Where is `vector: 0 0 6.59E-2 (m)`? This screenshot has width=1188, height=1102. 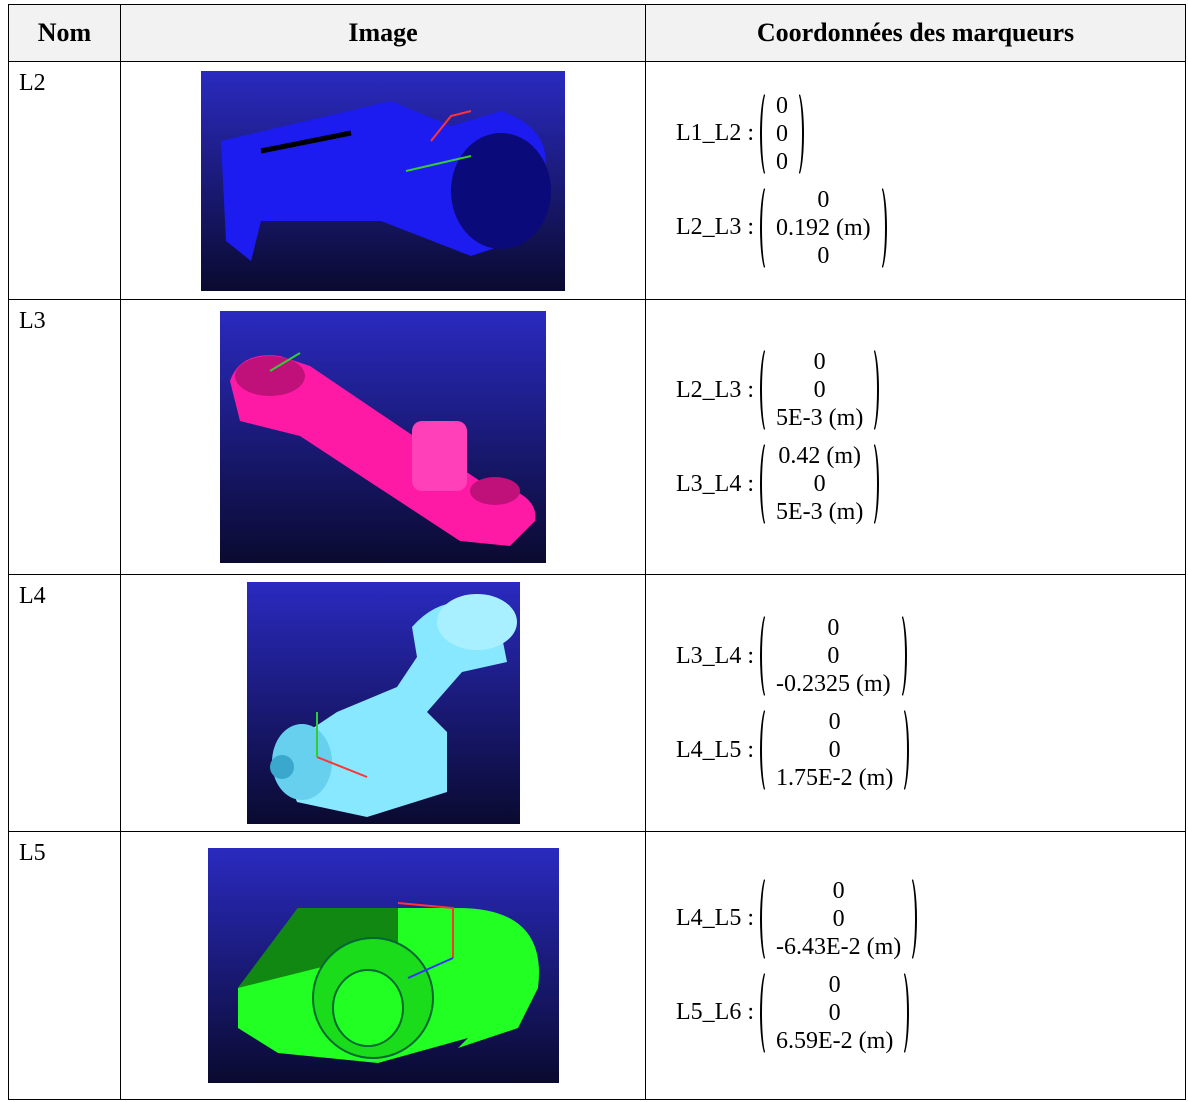
vector: 0 0 6.59E-2 (m) is located at coordinates (835, 1012).